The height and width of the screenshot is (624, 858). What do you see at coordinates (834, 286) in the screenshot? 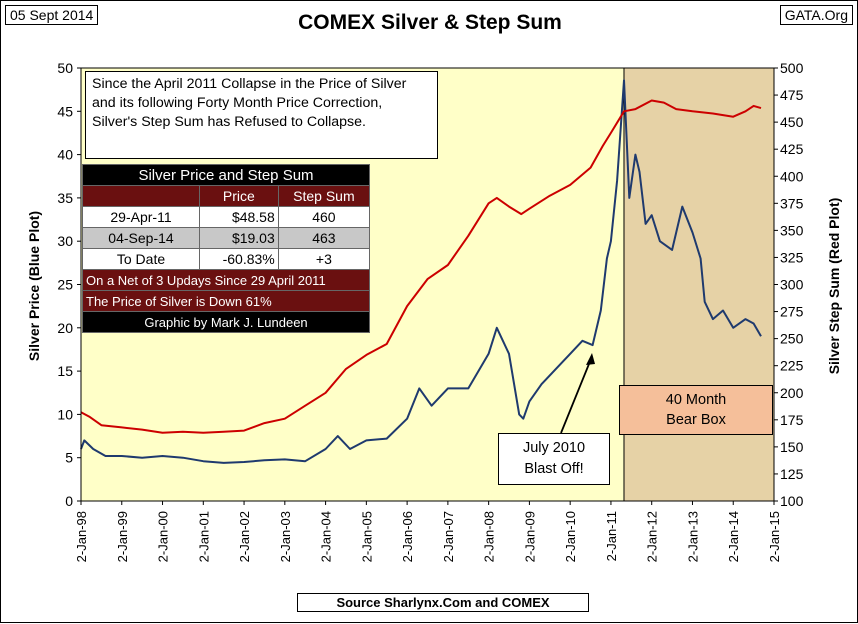
I see `y-axis-right-label: Silver Step Sum (Red Plot)` at bounding box center [834, 286].